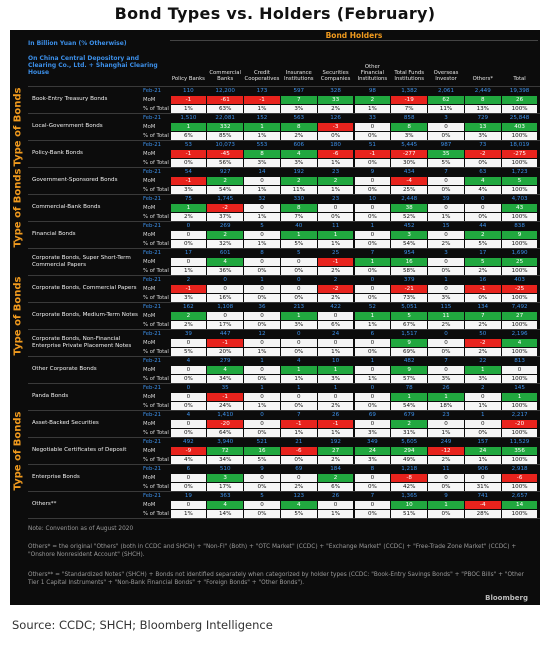  I want to click on side-label: Type of Bonds, so click(17, 126).